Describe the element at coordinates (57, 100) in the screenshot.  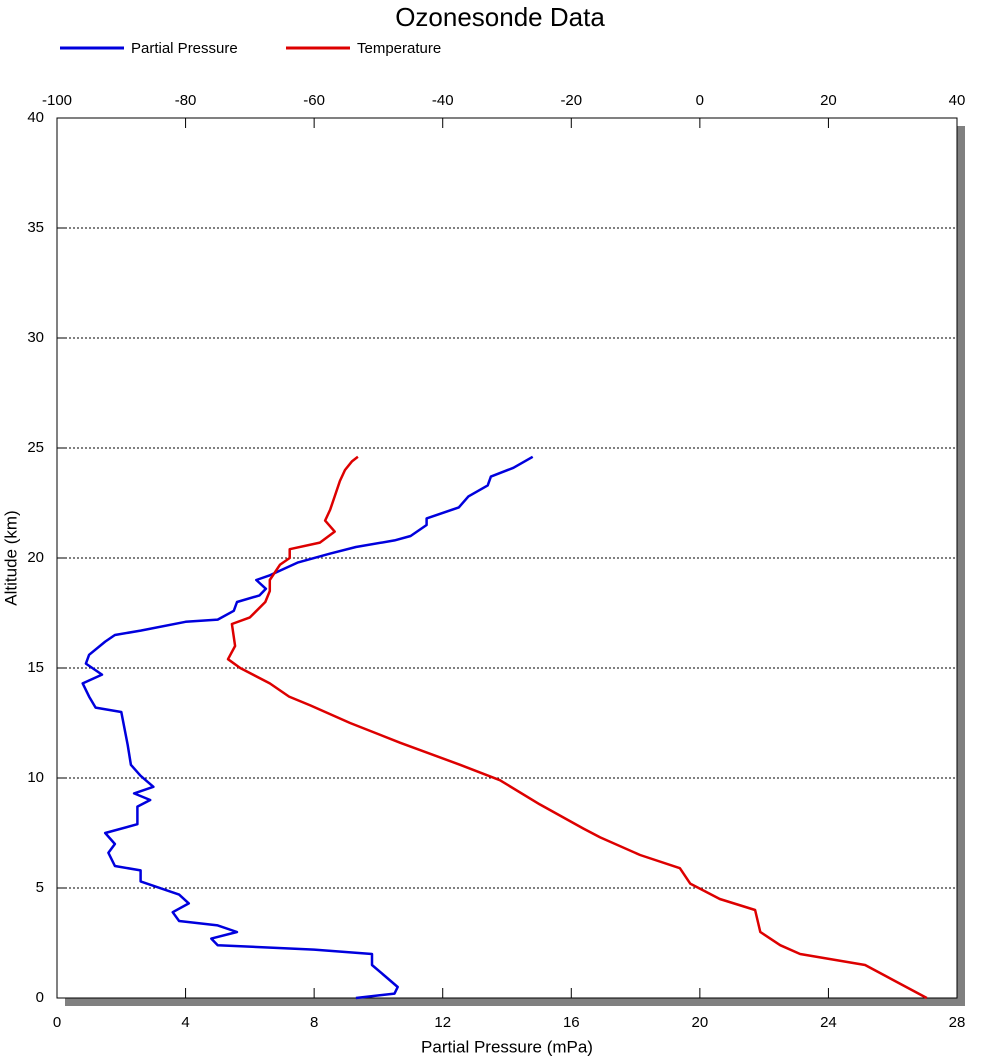
I see `x2-tick-label: -100` at that location.